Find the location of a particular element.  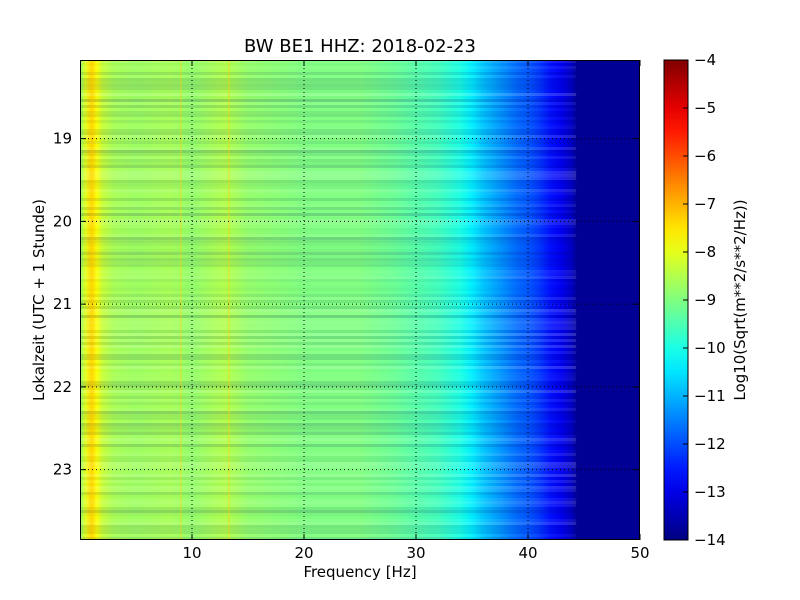

colorbar-tick-label: −12 is located at coordinates (710, 444).